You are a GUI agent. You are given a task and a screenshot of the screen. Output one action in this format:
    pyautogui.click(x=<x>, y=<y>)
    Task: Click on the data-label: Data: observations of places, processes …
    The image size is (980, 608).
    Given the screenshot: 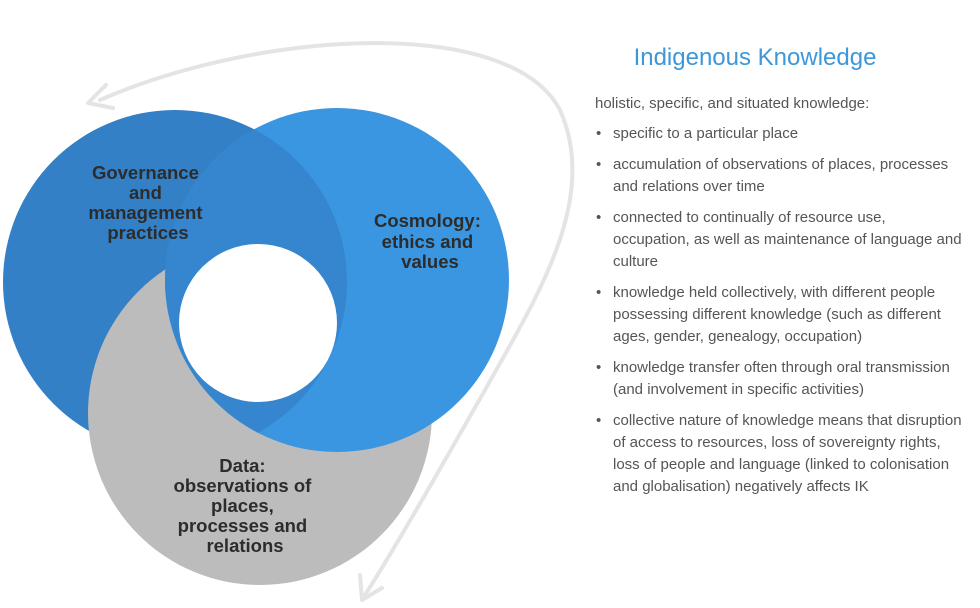 What is the action you would take?
    pyautogui.click(x=245, y=505)
    